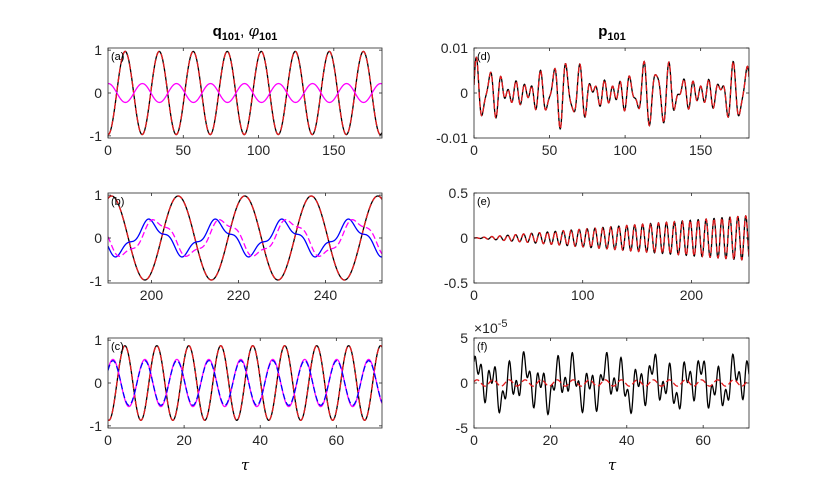  What do you see at coordinates (98, 50) in the screenshot?
I see `y-tick-label-a-2: 1` at bounding box center [98, 50].